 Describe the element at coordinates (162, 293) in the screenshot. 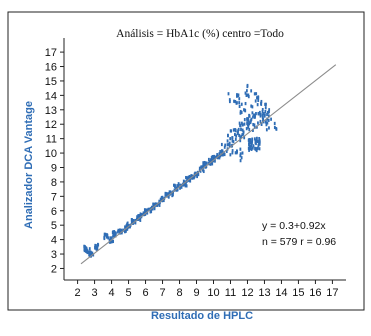

I see `x-tick-label: 7` at that location.